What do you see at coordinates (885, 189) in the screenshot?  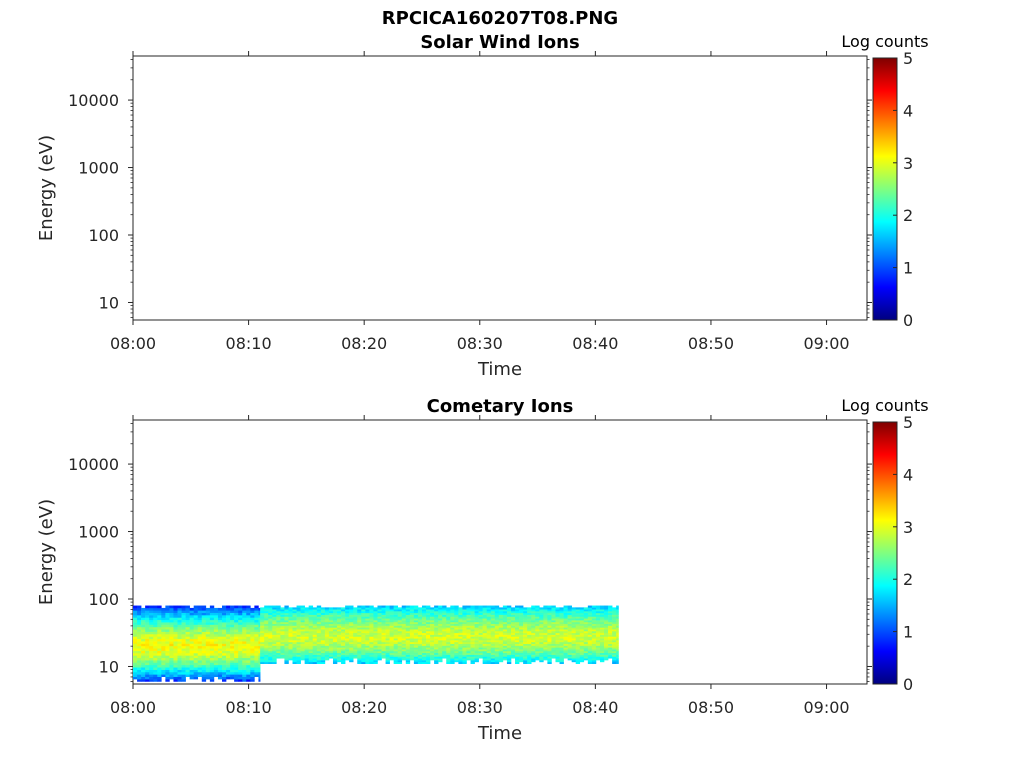 I see `colorbar-frame` at bounding box center [885, 189].